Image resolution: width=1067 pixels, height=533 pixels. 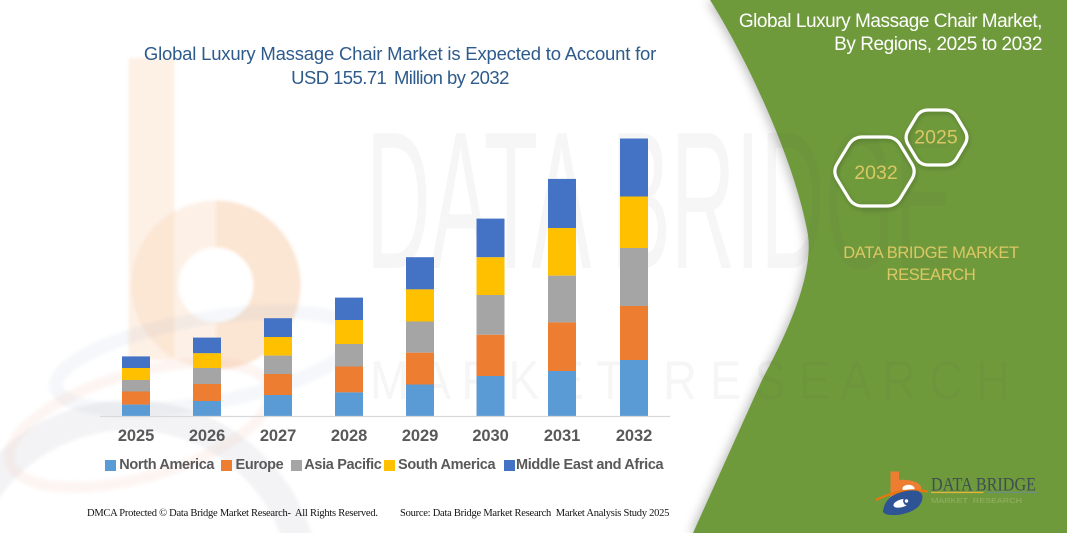 What do you see at coordinates (936, 138) in the screenshot?
I see `svg-text: 2025` at bounding box center [936, 138].